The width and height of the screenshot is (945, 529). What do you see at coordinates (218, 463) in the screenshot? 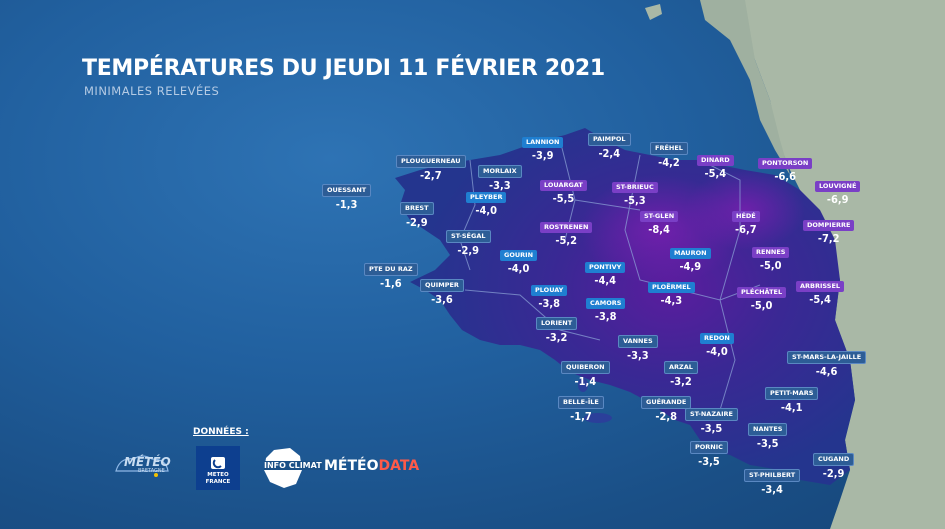
I see `meteo-france-icon` at bounding box center [218, 463].